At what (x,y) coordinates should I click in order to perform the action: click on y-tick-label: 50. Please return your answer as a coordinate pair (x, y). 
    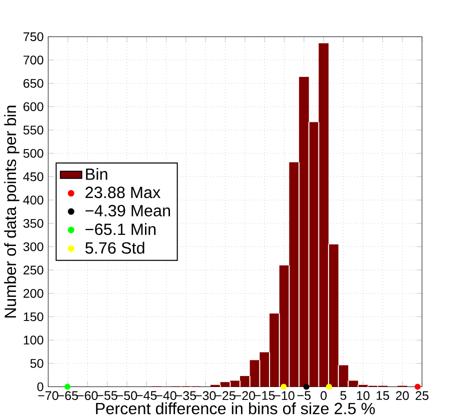
    Looking at the image, I should click on (37, 363).